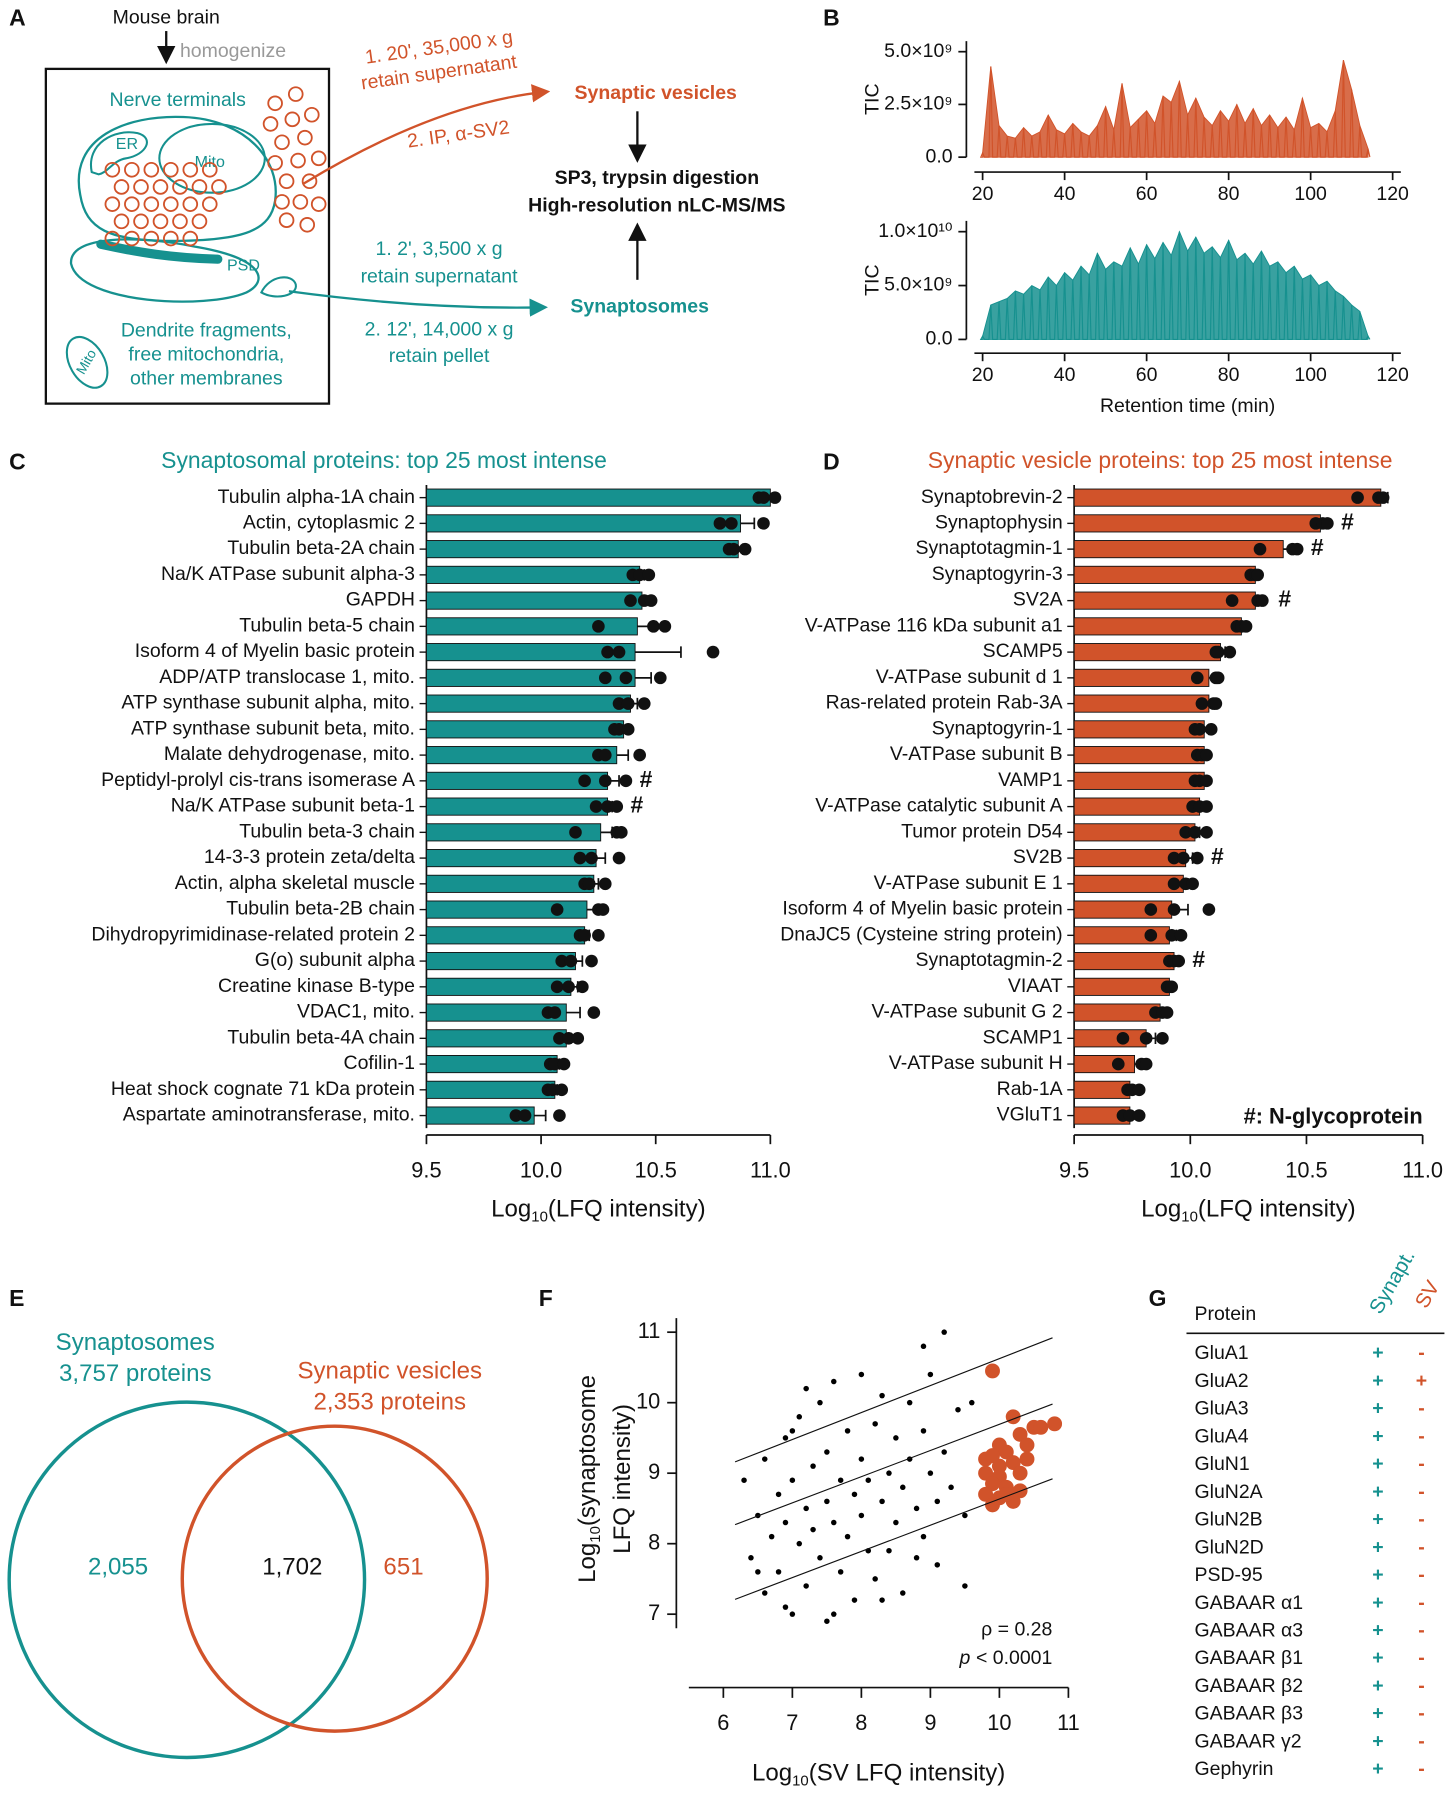 This screenshot has height=1800, width=1449. I want to click on mito-shape, so click(212, 158).